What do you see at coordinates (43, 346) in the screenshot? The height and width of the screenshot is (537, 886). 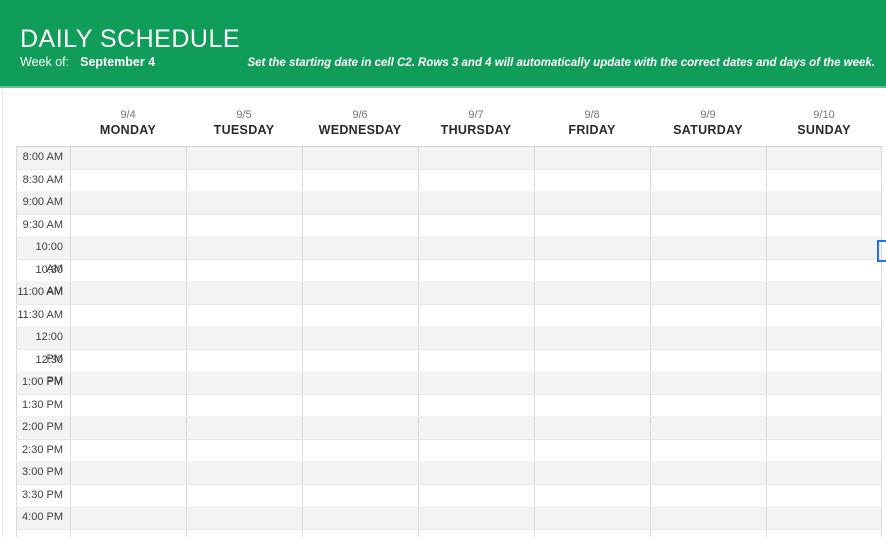 I see `time-label: 12:00 PM` at bounding box center [43, 346].